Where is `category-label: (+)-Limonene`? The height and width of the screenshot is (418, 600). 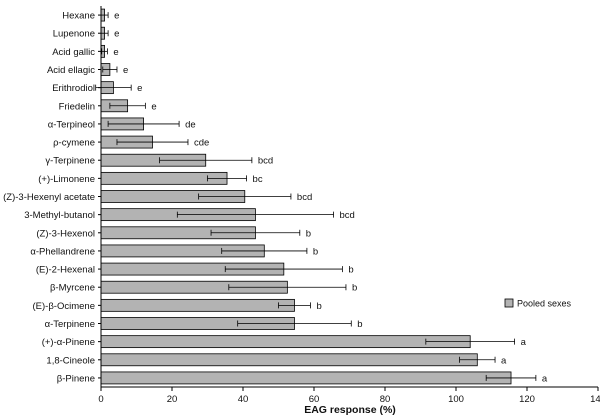 category-label: (+)-Limonene is located at coordinates (66, 179).